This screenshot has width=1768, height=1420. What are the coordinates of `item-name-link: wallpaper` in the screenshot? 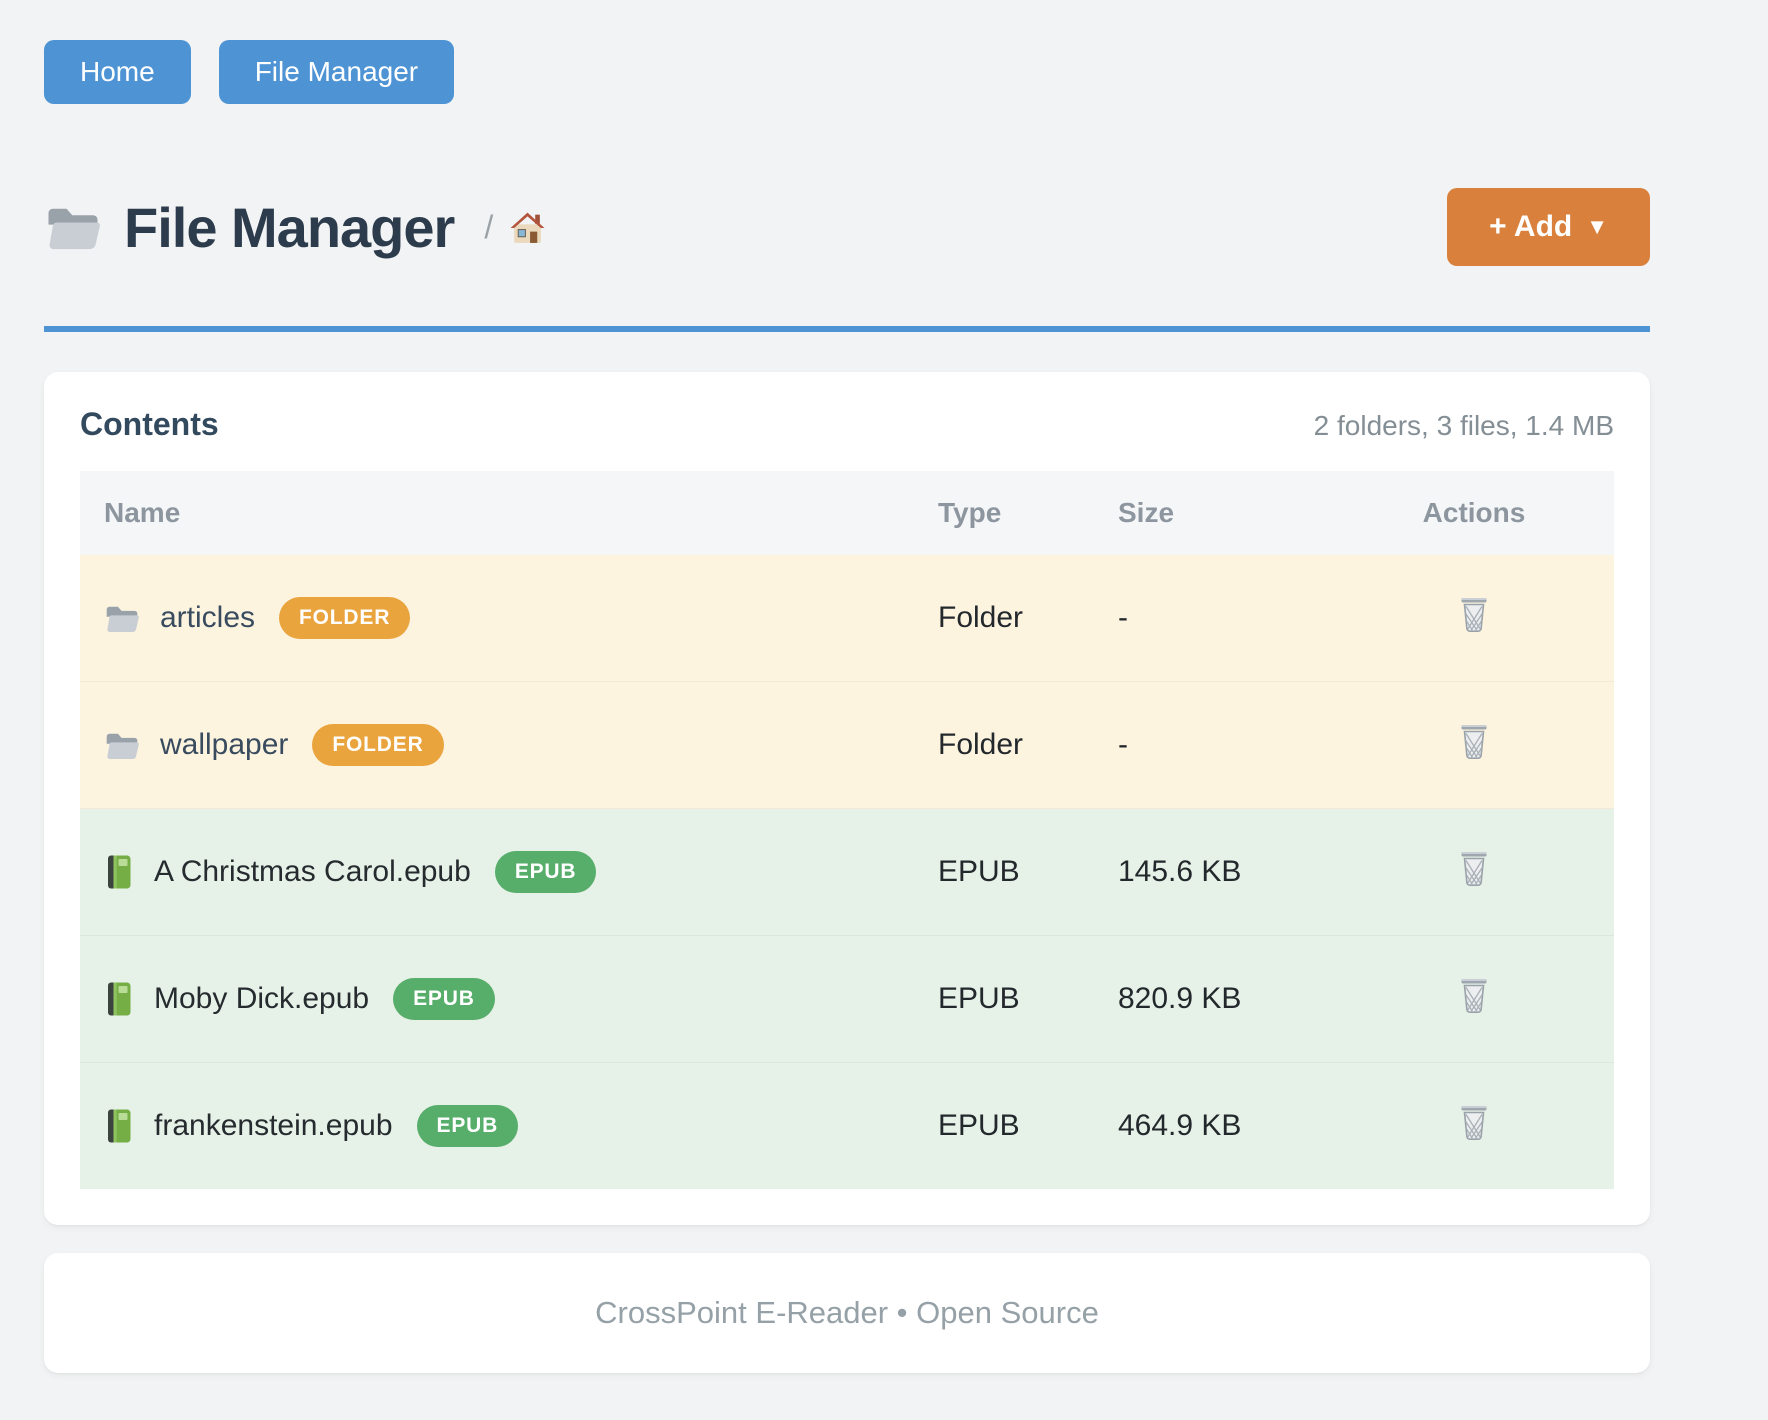 It's located at (224, 744).